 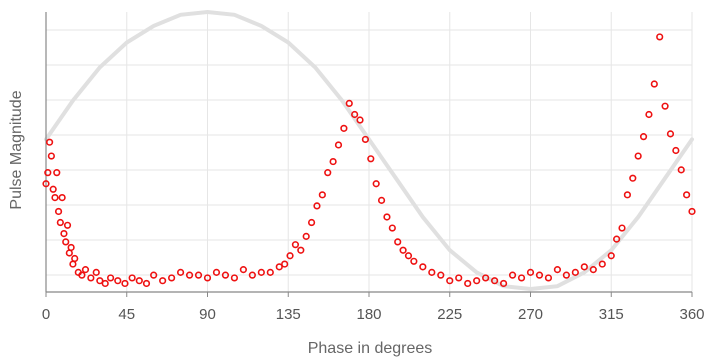 I want to click on x-tick-label: 45, so click(x=126, y=314).